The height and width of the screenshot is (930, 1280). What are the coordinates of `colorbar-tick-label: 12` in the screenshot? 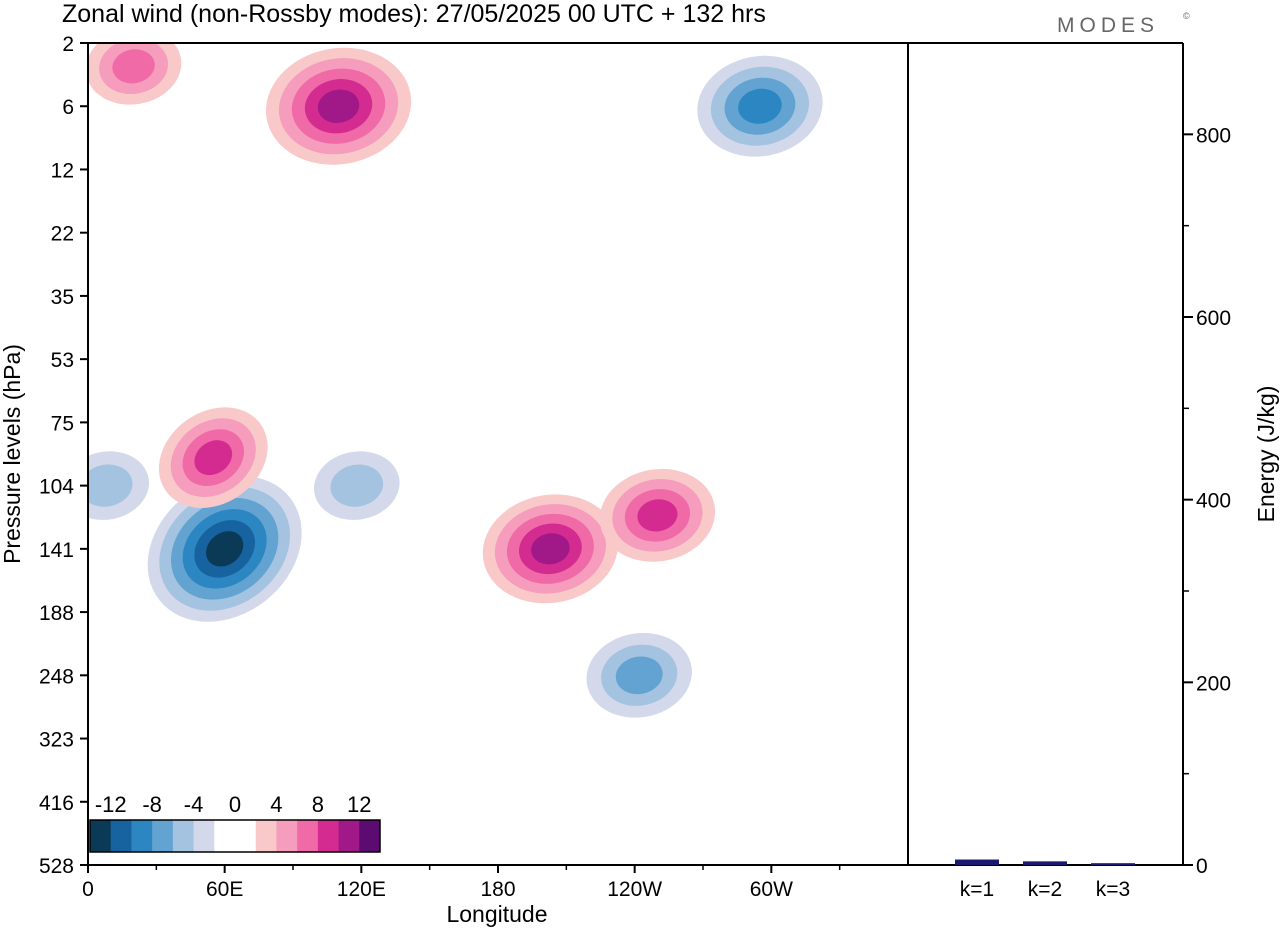 It's located at (359, 804).